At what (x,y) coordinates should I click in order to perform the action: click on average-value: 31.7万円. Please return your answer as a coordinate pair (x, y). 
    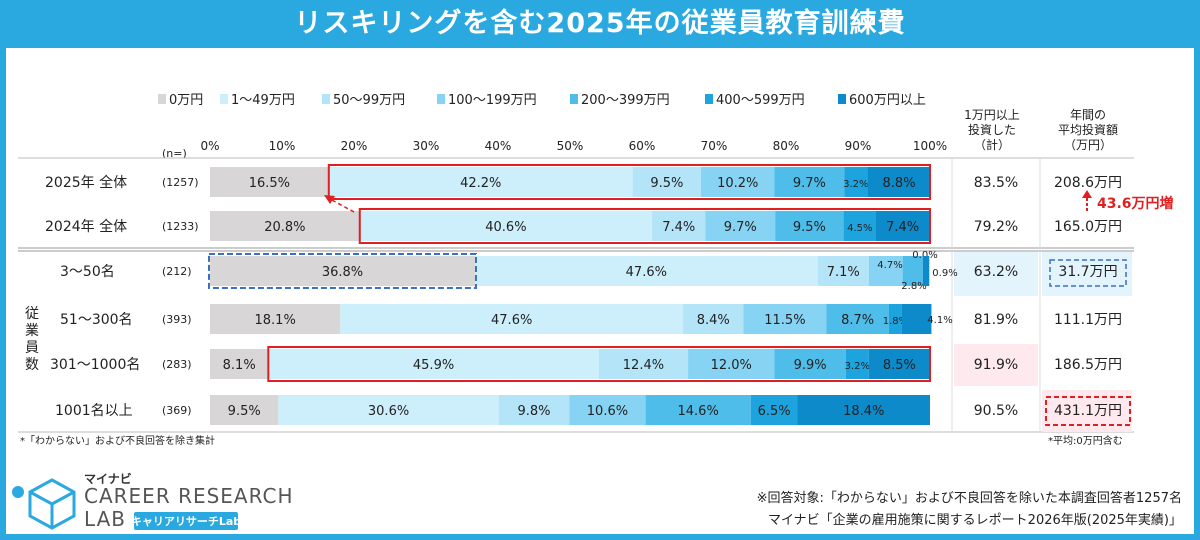
    Looking at the image, I should click on (1087, 272).